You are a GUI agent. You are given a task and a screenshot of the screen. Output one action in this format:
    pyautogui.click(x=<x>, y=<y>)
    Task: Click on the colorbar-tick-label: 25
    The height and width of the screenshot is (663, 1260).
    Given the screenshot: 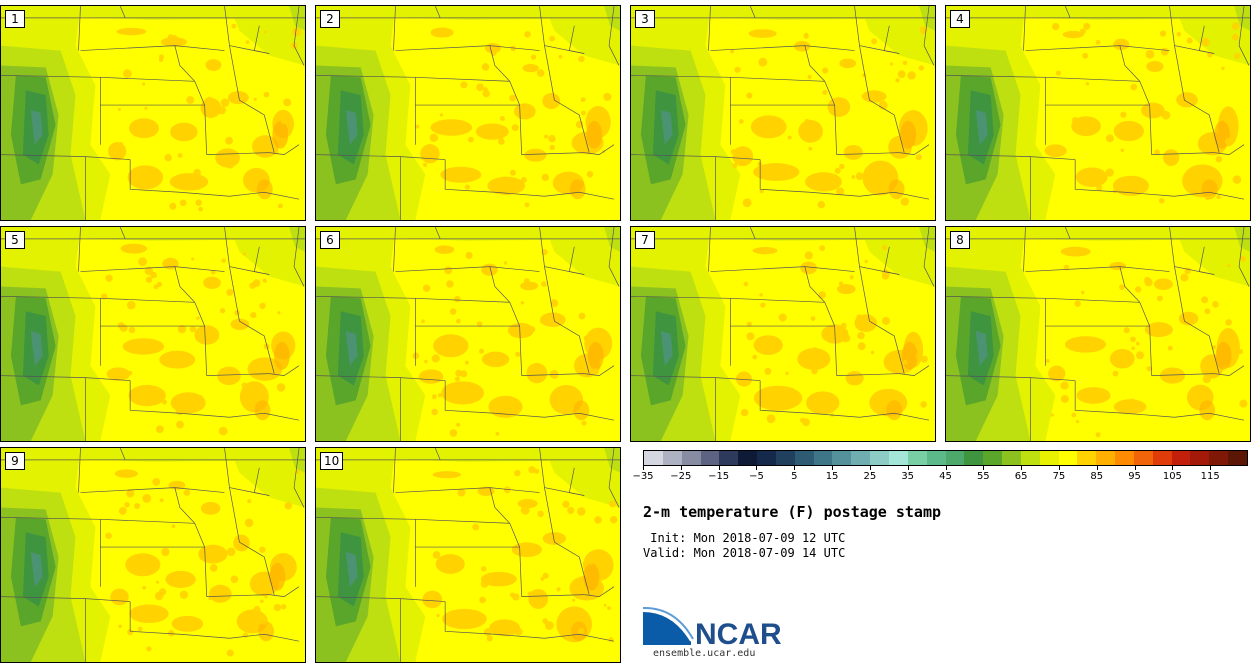 What is the action you would take?
    pyautogui.click(x=870, y=476)
    